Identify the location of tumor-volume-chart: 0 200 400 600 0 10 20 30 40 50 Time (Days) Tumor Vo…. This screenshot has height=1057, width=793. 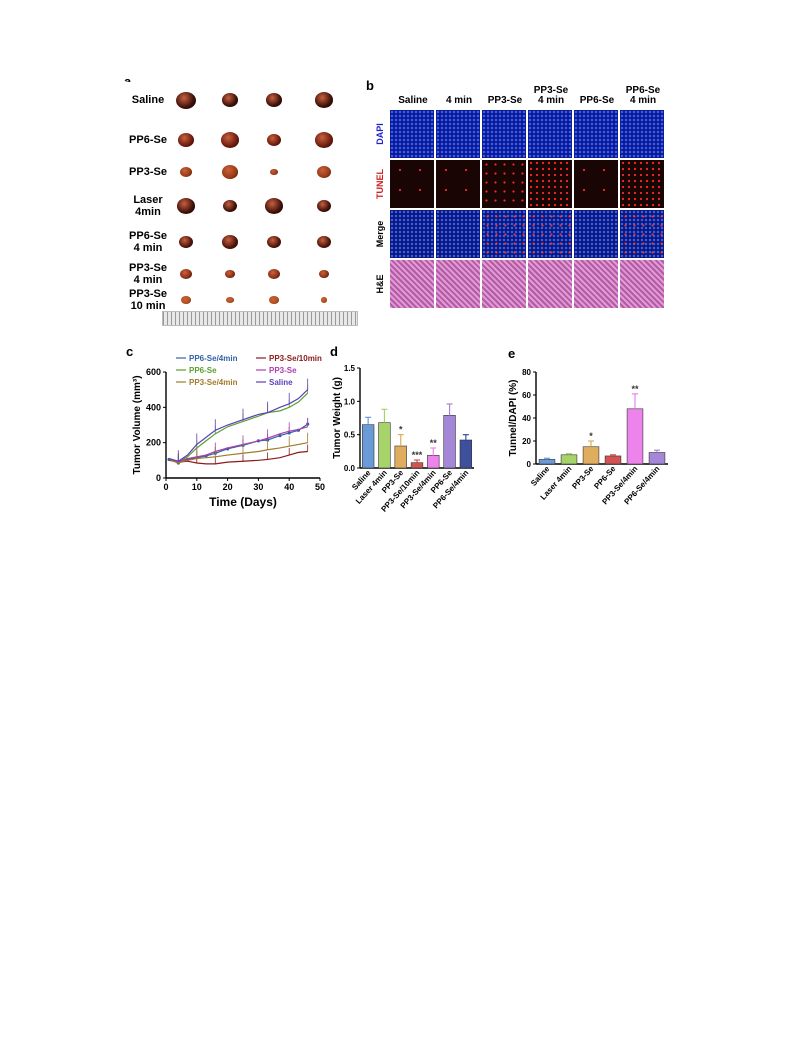
(228, 431).